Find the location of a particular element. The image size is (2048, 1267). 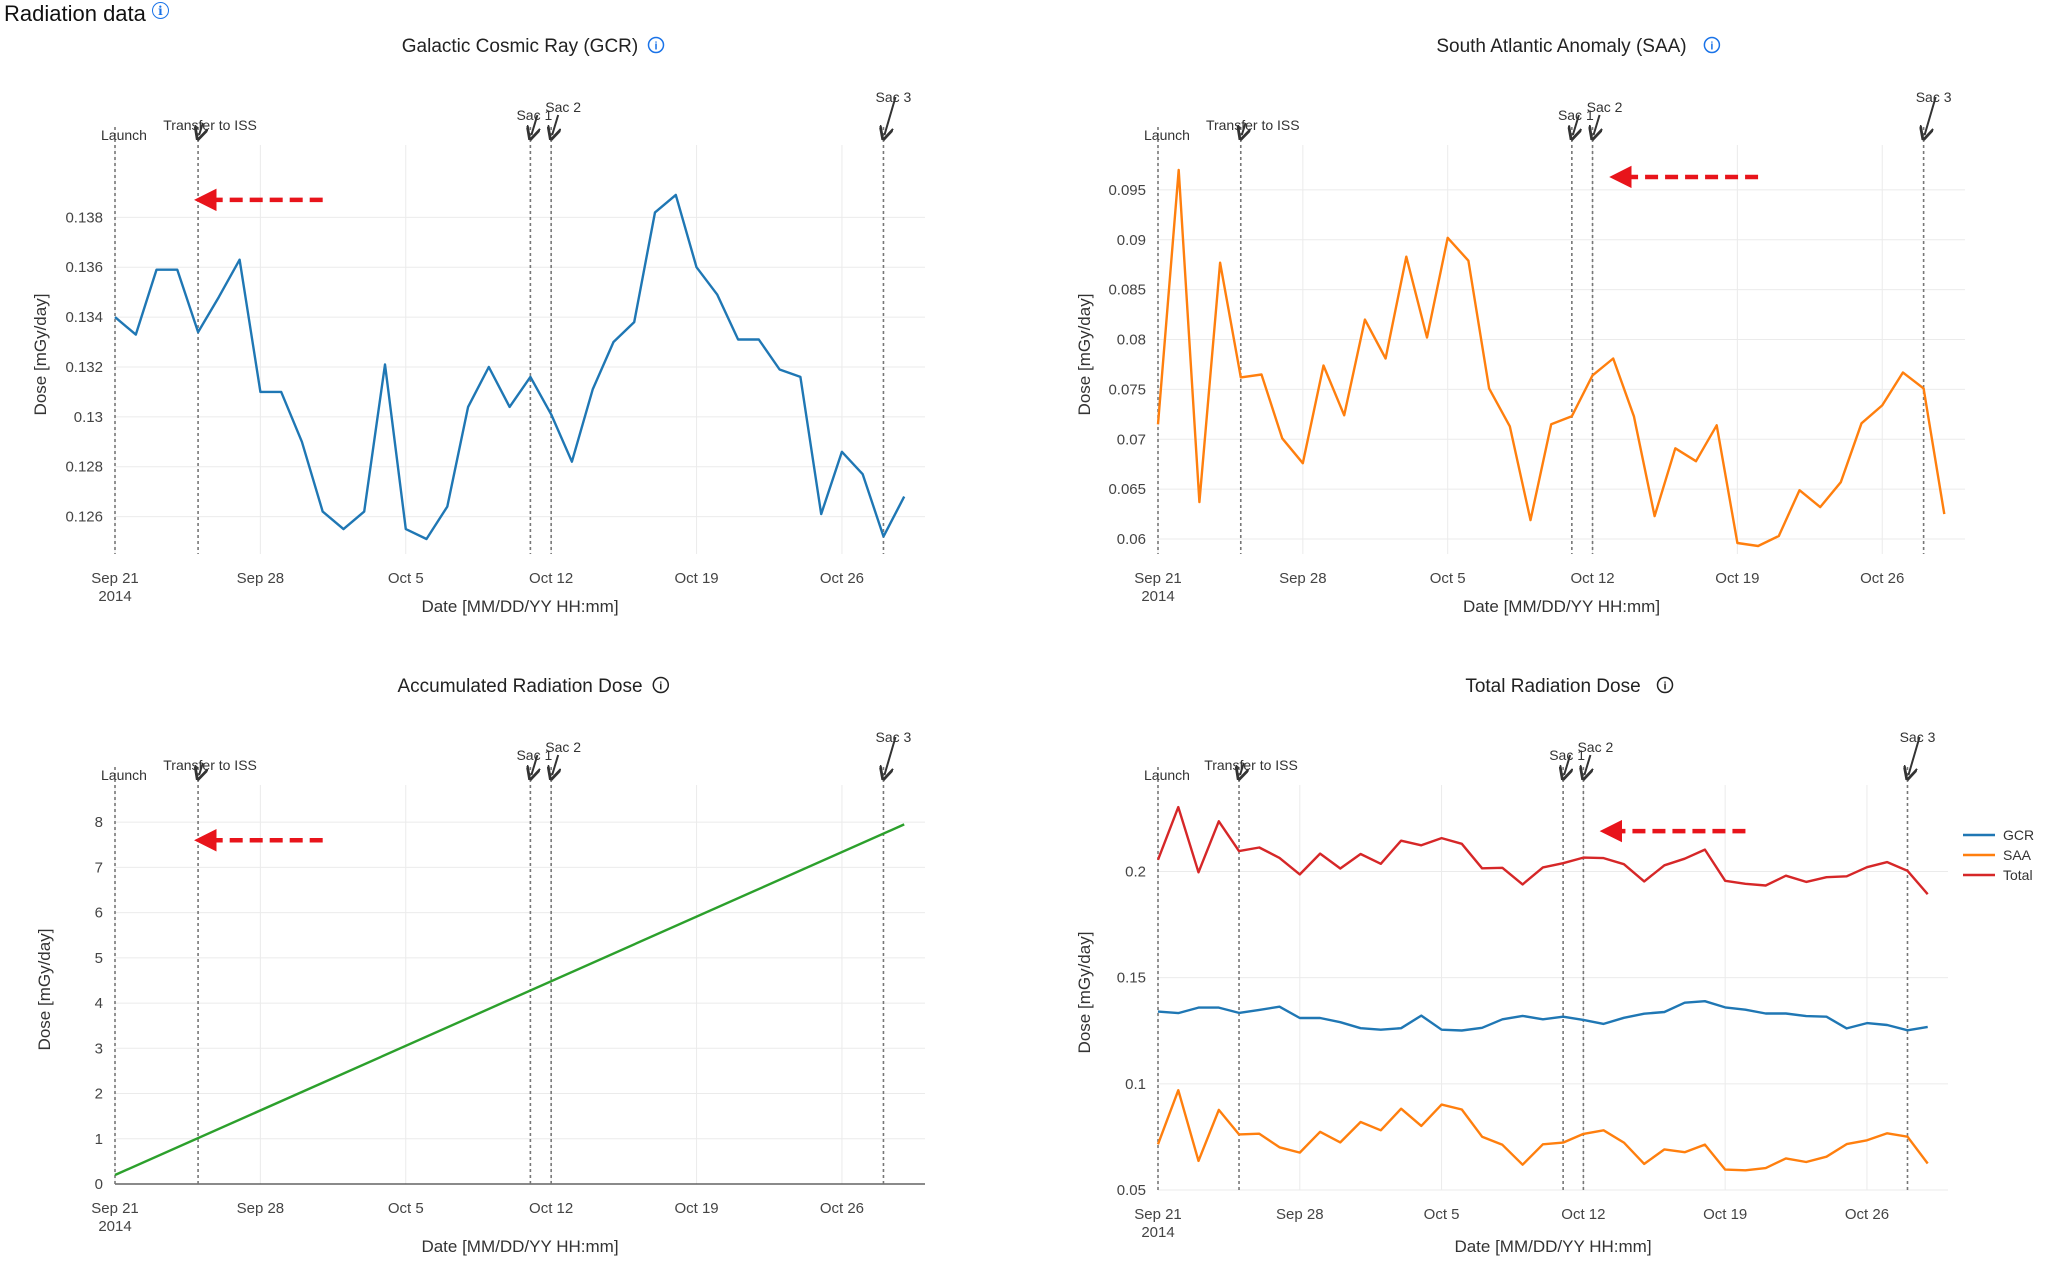

series-line-total is located at coordinates (1542, 850).